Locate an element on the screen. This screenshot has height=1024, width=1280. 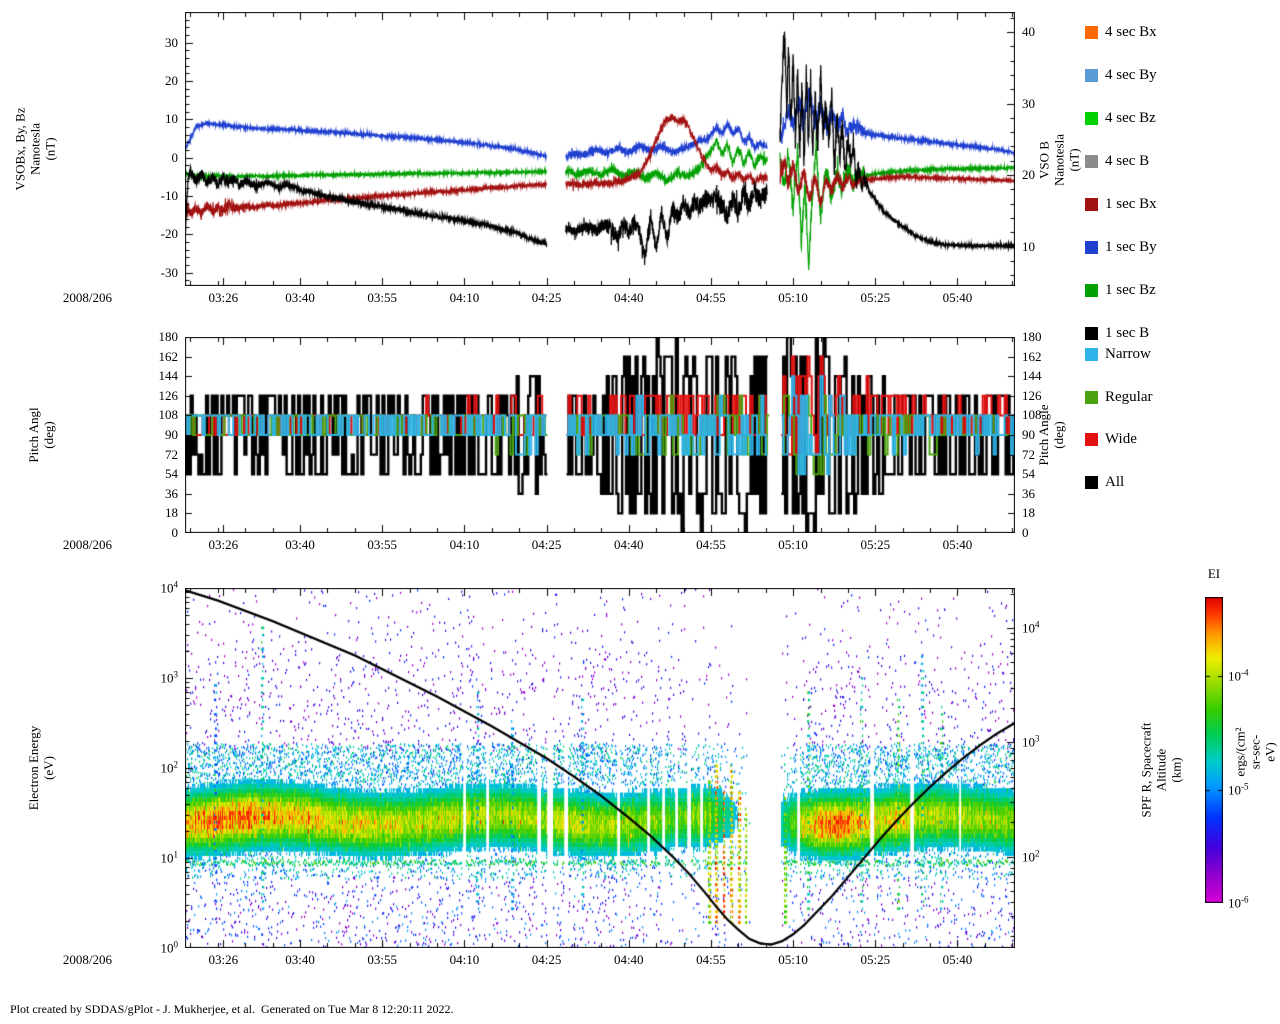
legend-label: 4 sec By is located at coordinates (1131, 75).